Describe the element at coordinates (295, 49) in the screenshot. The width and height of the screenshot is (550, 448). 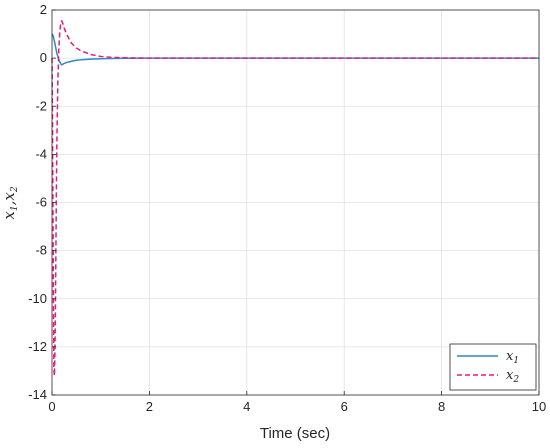
I see `series-line-x1` at that location.